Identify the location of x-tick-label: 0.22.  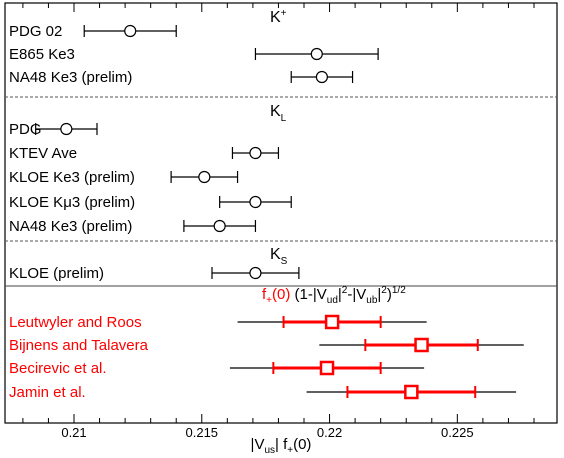
(329, 432).